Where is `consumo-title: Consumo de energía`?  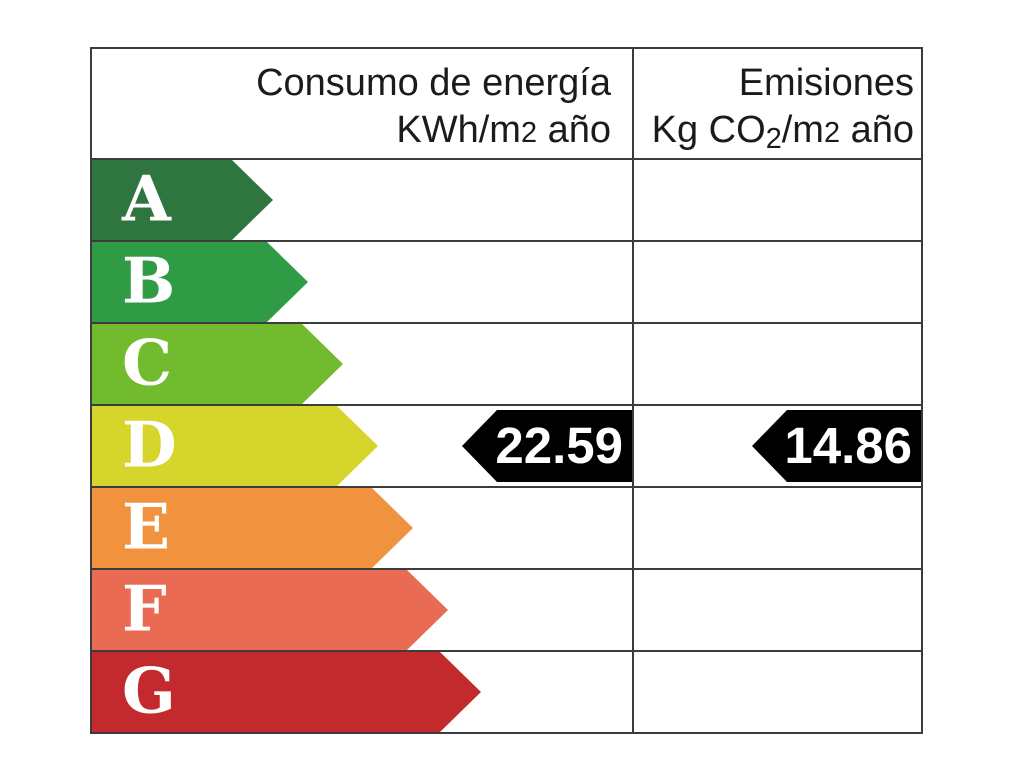 consumo-title: Consumo de energía is located at coordinates (351, 83).